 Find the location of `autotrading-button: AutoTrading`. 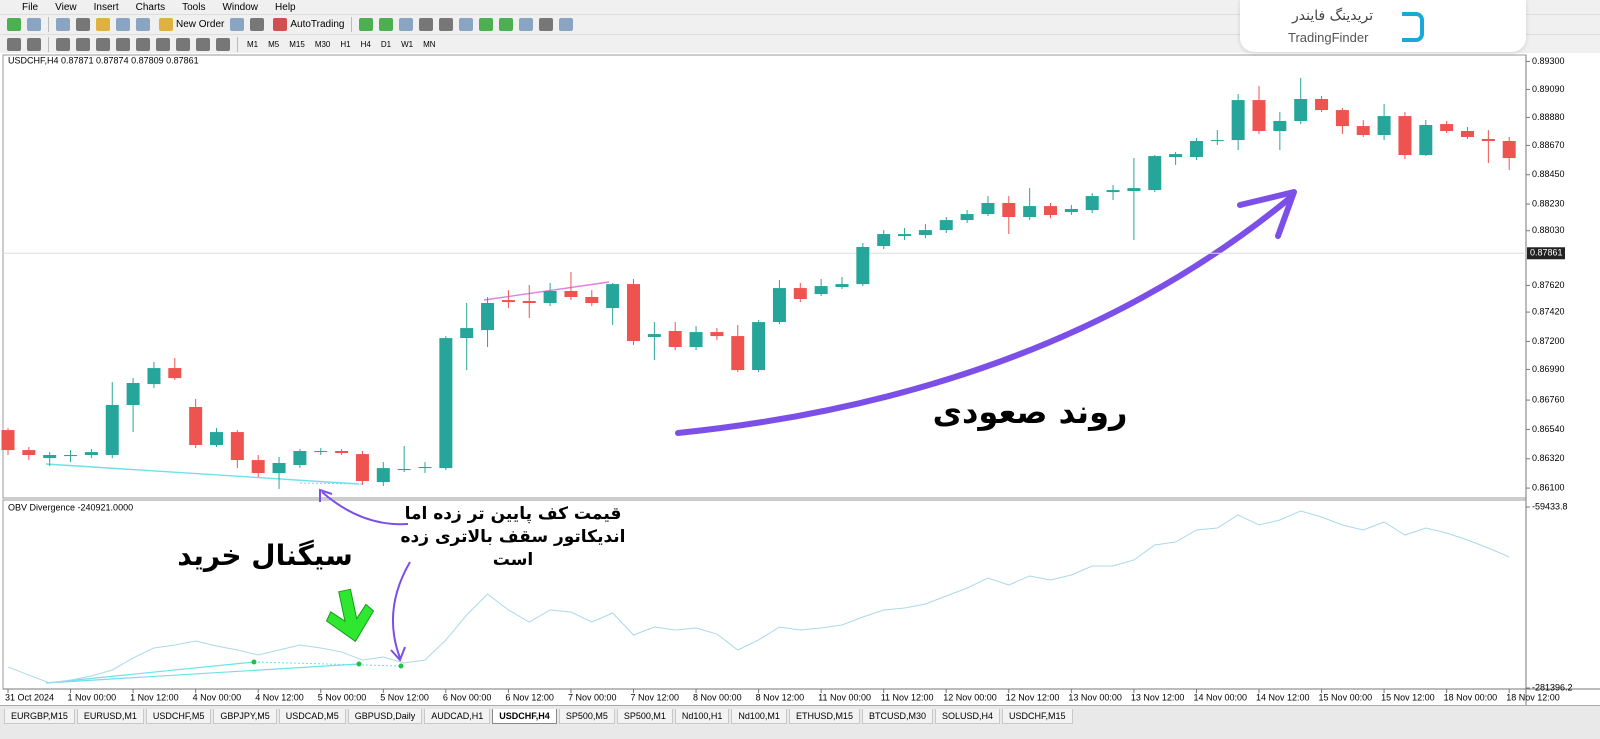

autotrading-button: AutoTrading is located at coordinates (307, 24).